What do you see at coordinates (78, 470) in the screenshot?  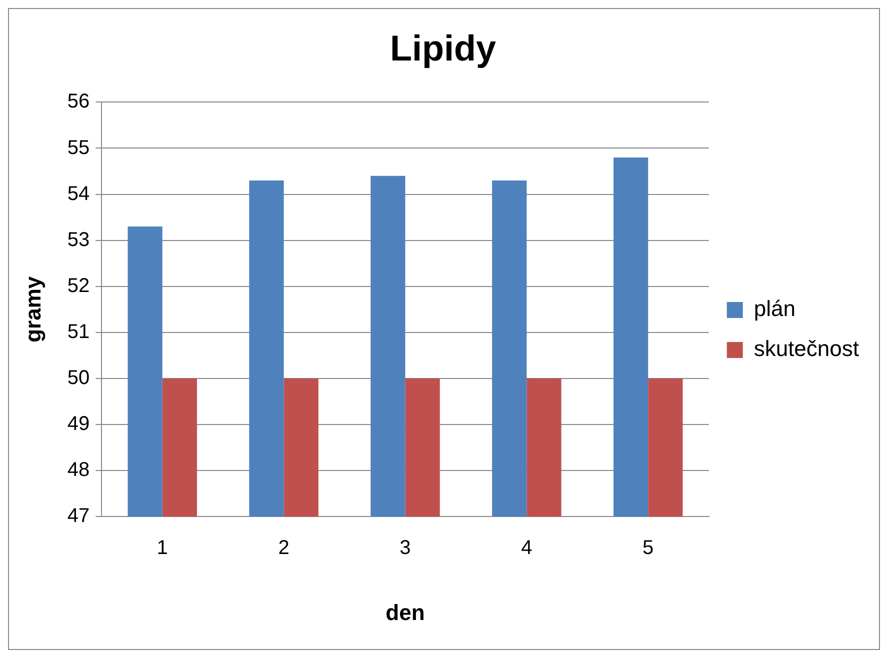 I see `y-tick-label: 48` at bounding box center [78, 470].